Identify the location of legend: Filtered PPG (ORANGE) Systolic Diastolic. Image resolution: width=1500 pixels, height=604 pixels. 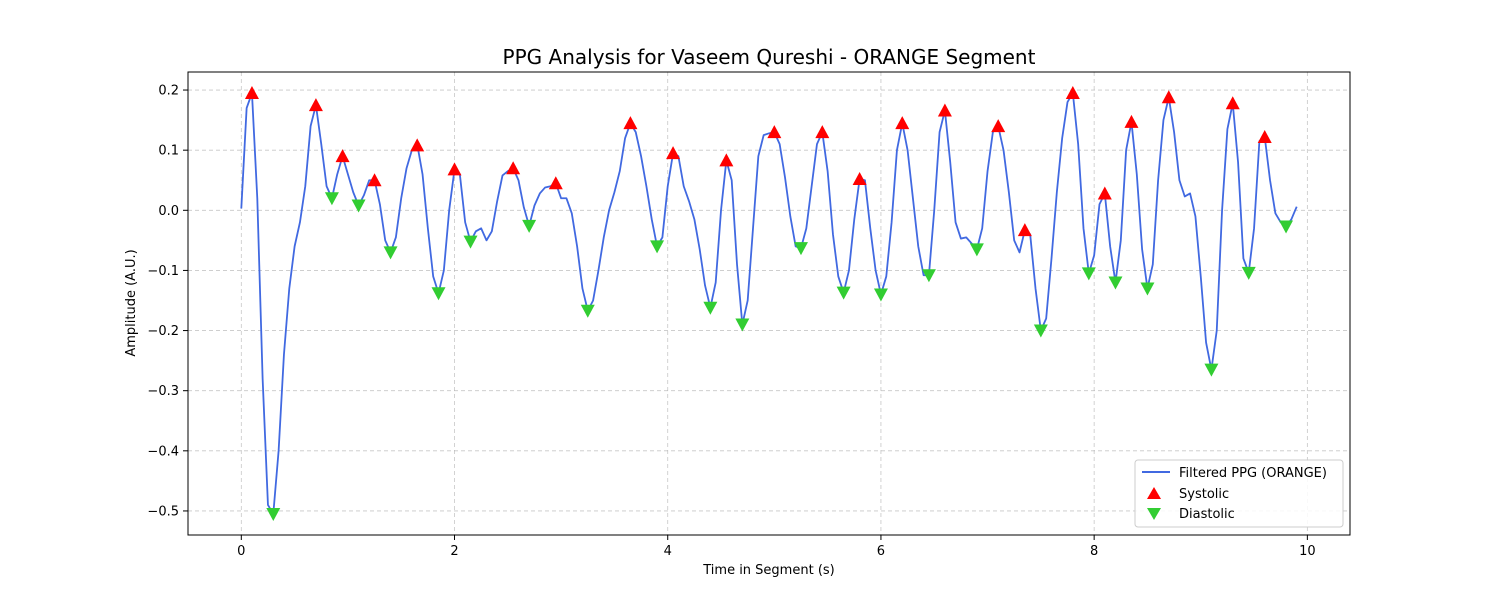
(1239, 493).